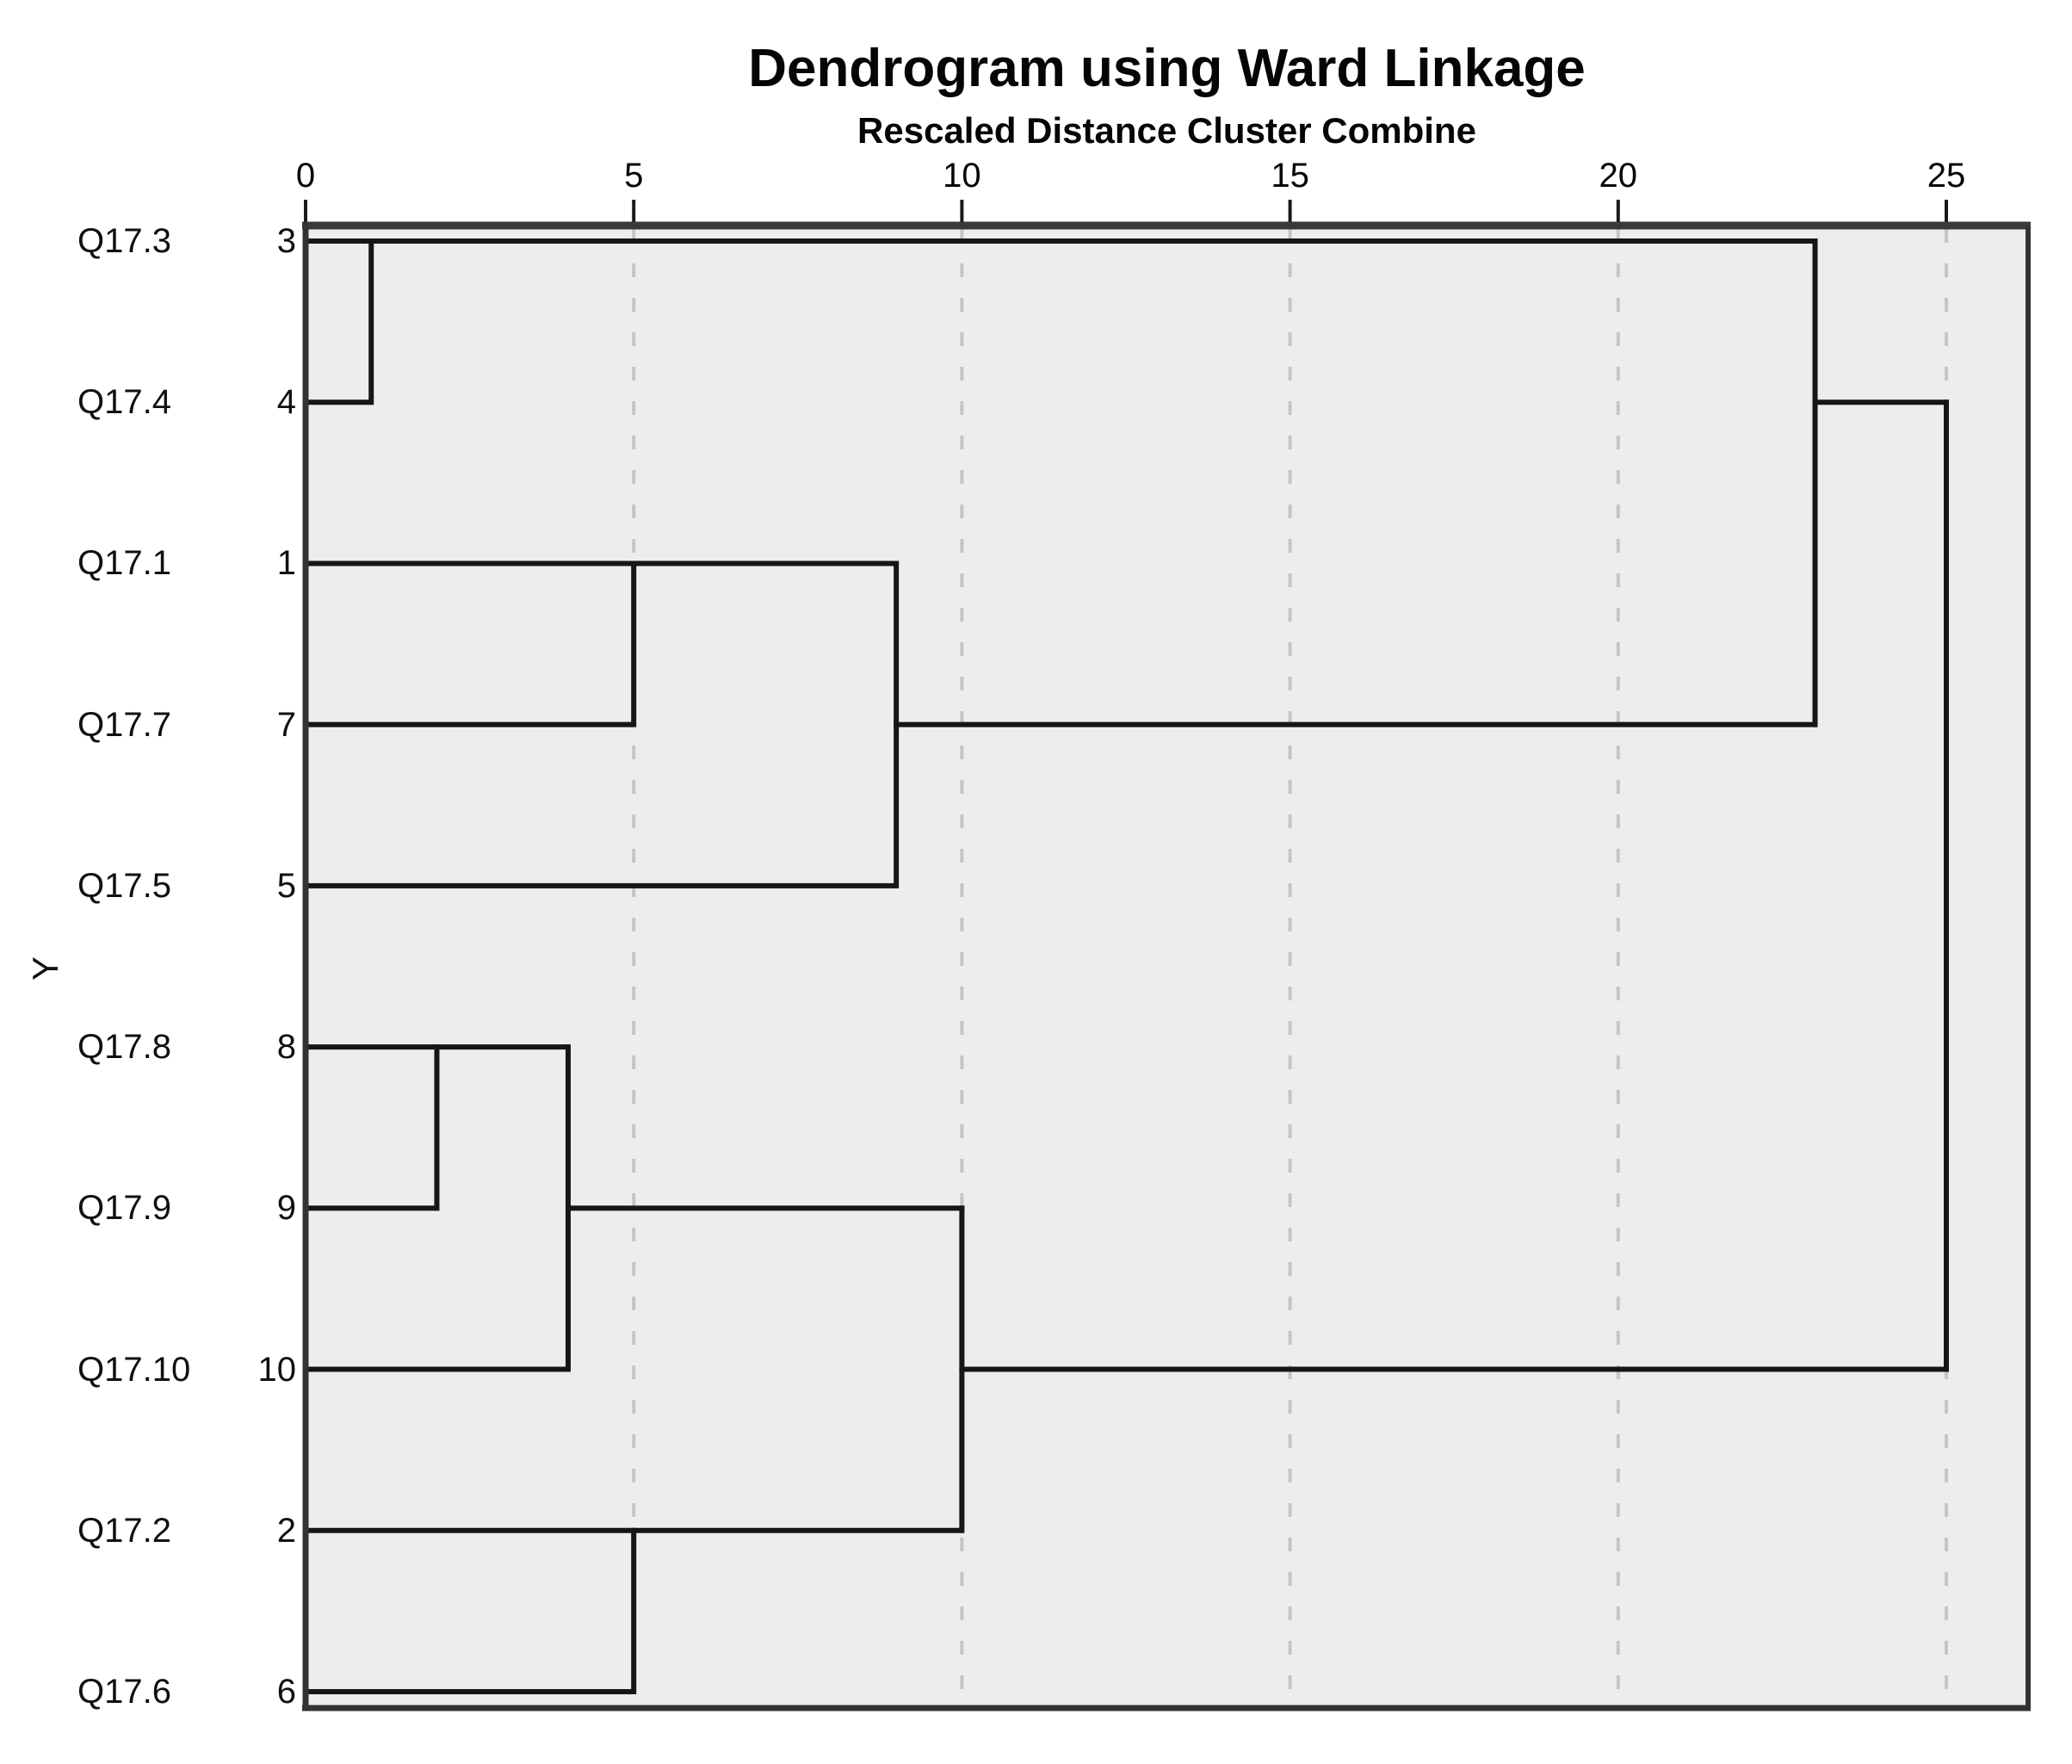 The image size is (2072, 1764). What do you see at coordinates (962, 176) in the screenshot?
I see `x-tick-label: 10` at bounding box center [962, 176].